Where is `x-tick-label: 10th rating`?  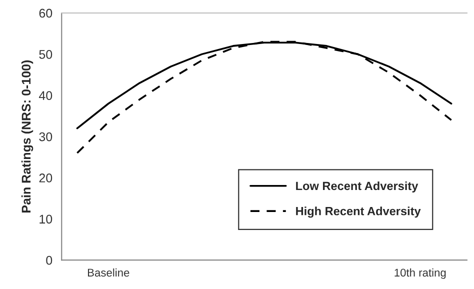 x-tick-label: 10th rating is located at coordinates (420, 273).